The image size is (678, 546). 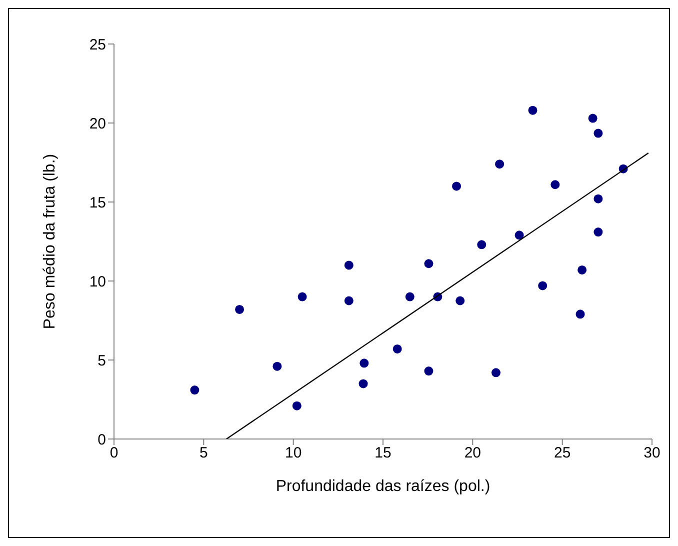 What do you see at coordinates (102, 439) in the screenshot?
I see `y-tick-label: 0` at bounding box center [102, 439].